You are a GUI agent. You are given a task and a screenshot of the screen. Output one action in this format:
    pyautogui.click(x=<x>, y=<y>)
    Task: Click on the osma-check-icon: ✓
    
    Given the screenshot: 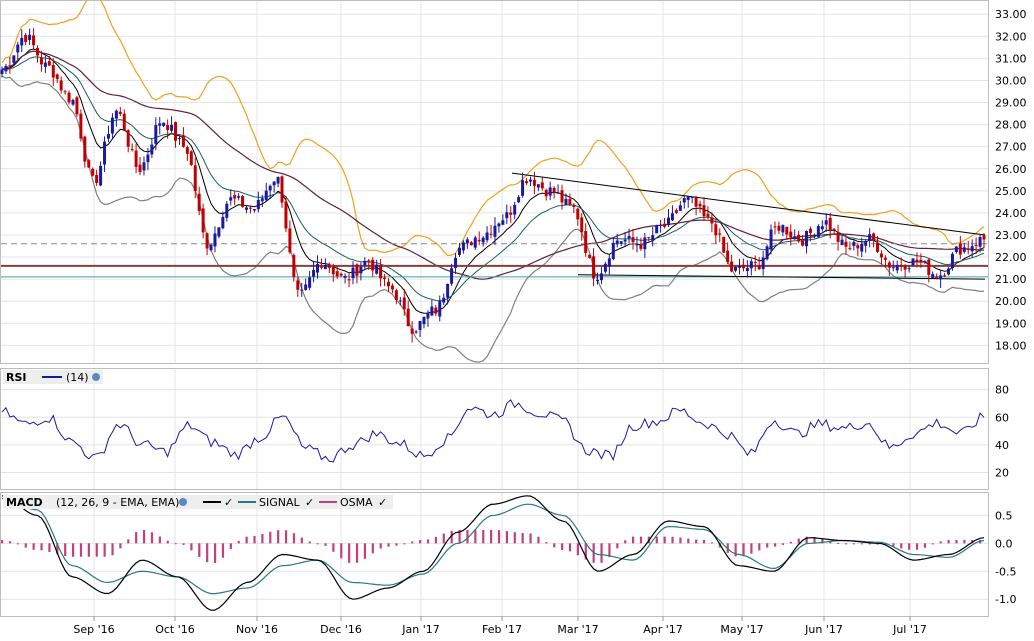 What is the action you would take?
    pyautogui.click(x=382, y=502)
    